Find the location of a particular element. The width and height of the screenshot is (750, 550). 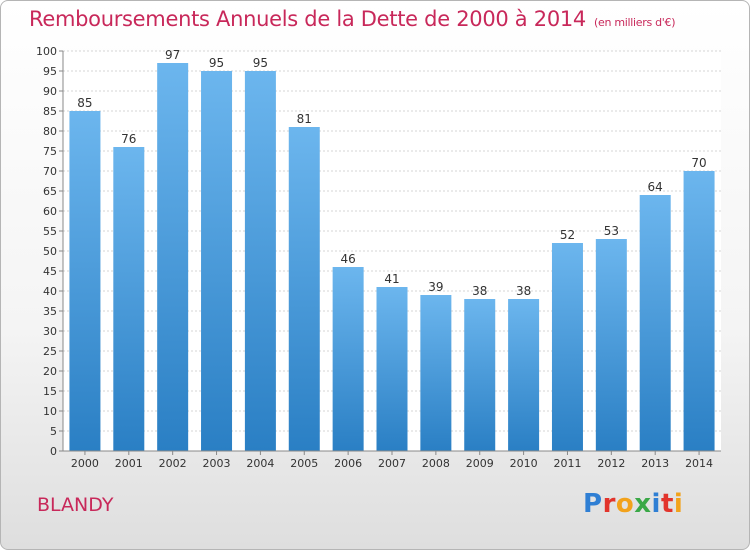

bar-value-label: 41 is located at coordinates (391, 279).